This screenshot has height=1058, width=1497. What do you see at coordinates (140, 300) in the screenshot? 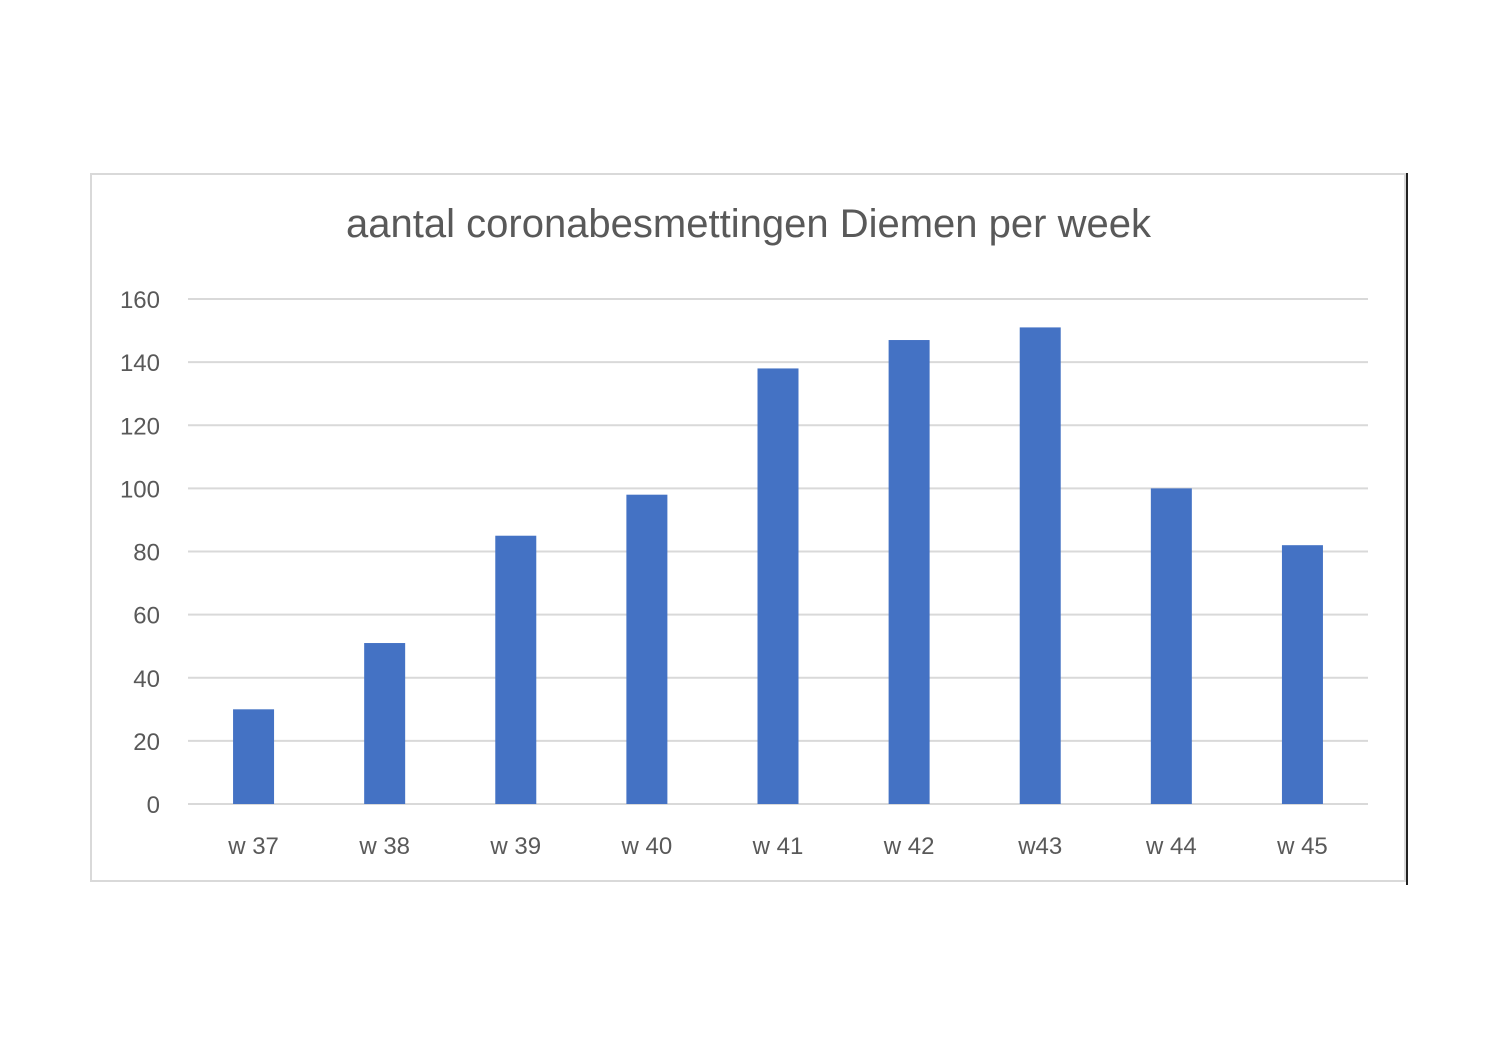
I see `y-tick-label: 160` at bounding box center [140, 300].